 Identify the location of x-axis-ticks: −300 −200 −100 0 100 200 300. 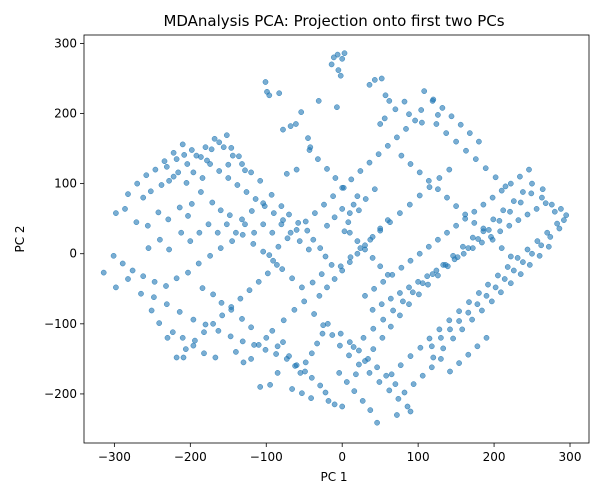
(339, 453).